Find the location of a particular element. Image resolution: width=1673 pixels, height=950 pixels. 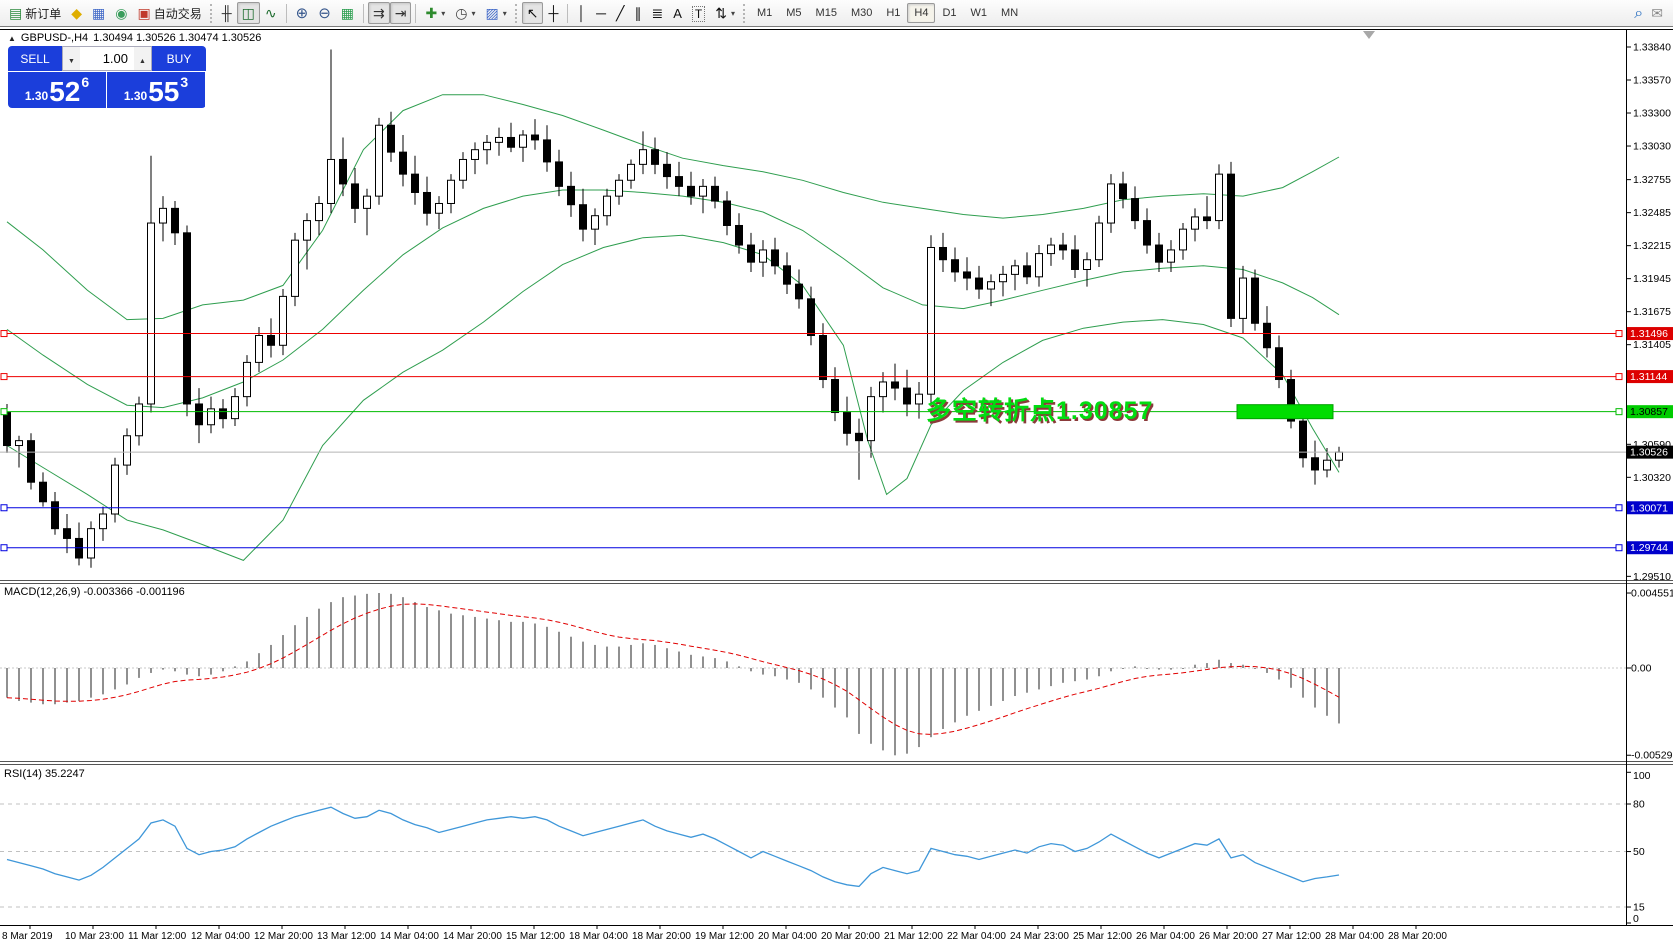

timeframe-m1: M1 is located at coordinates (764, 13).